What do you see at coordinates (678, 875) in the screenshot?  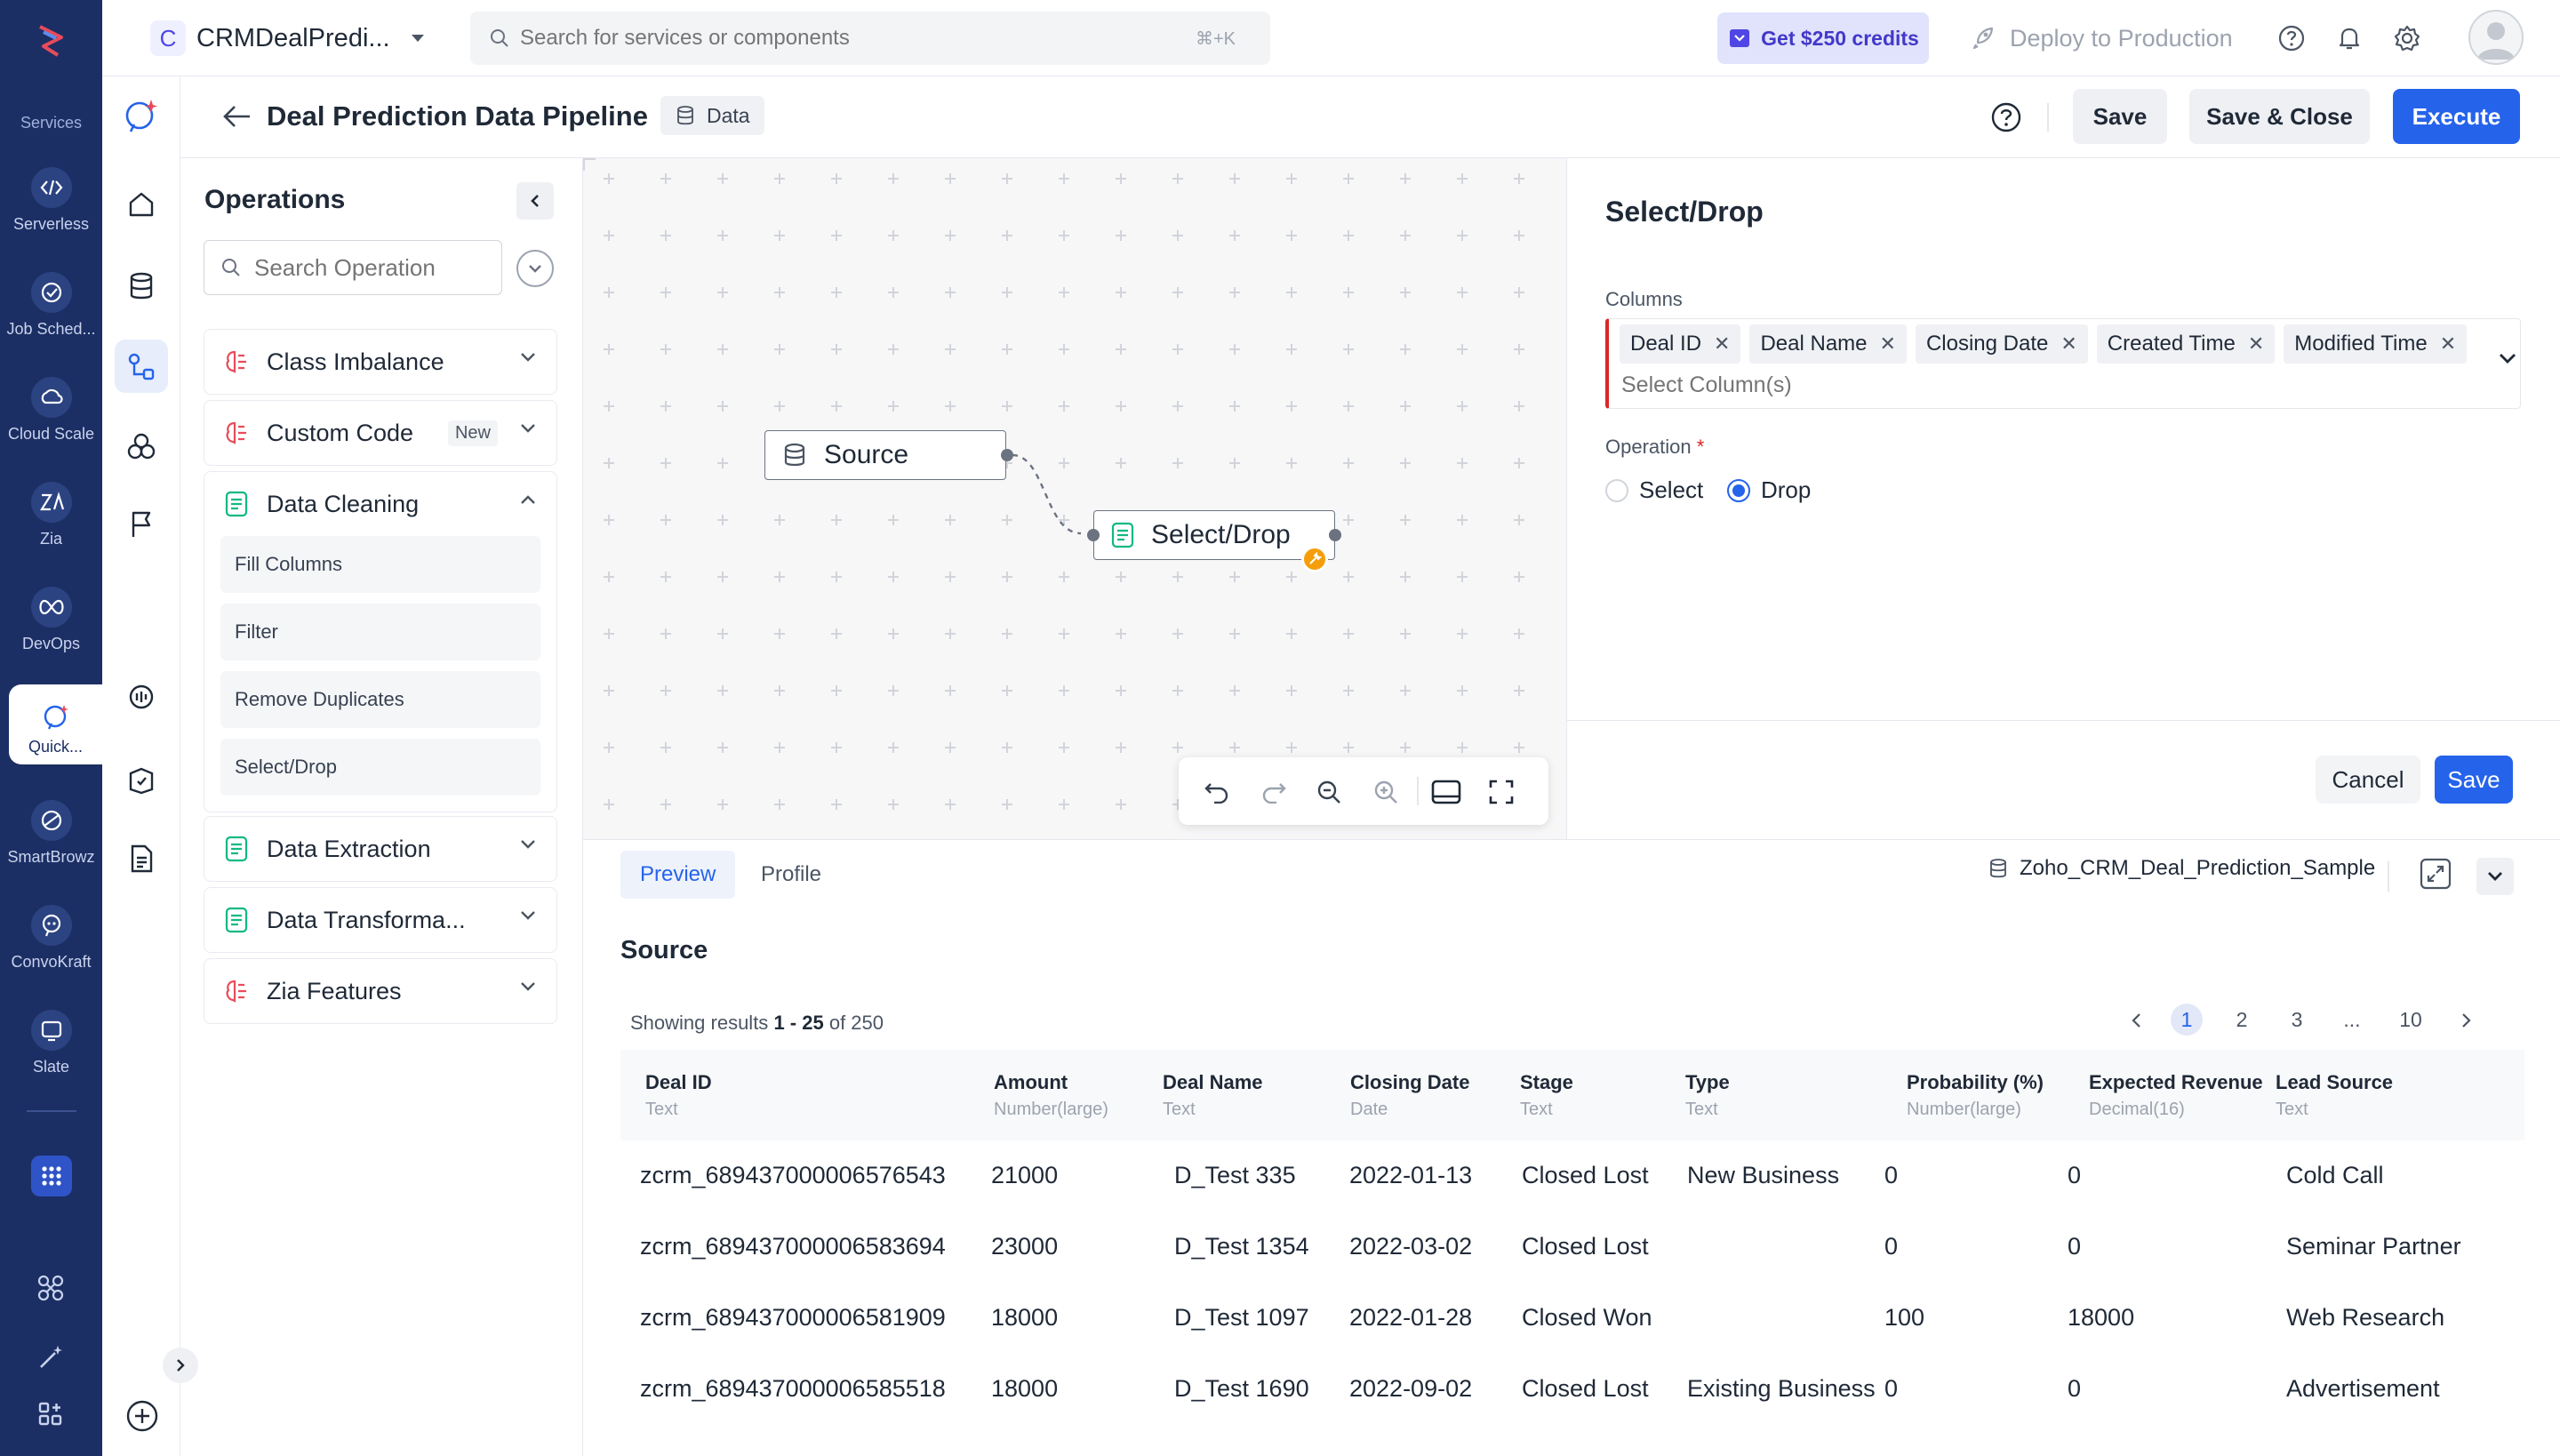 I see `tab-preview: Preview` at bounding box center [678, 875].